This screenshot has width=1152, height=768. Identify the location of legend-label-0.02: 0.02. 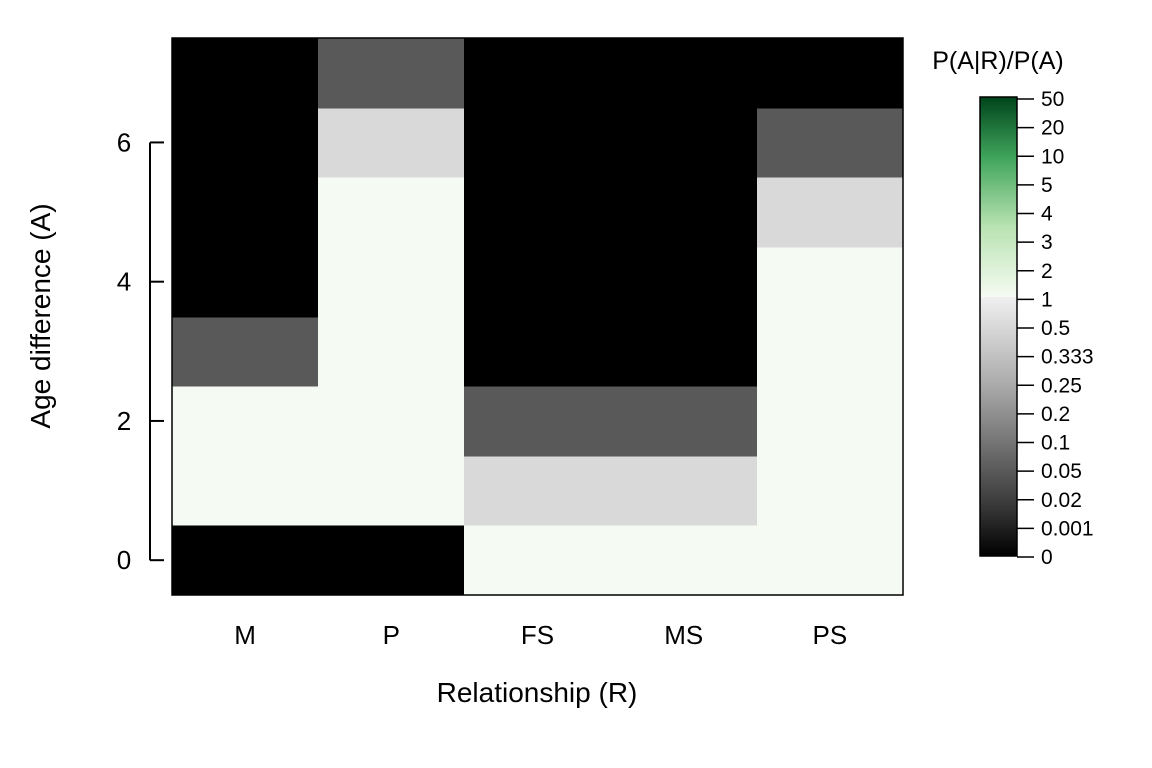
(1061, 500).